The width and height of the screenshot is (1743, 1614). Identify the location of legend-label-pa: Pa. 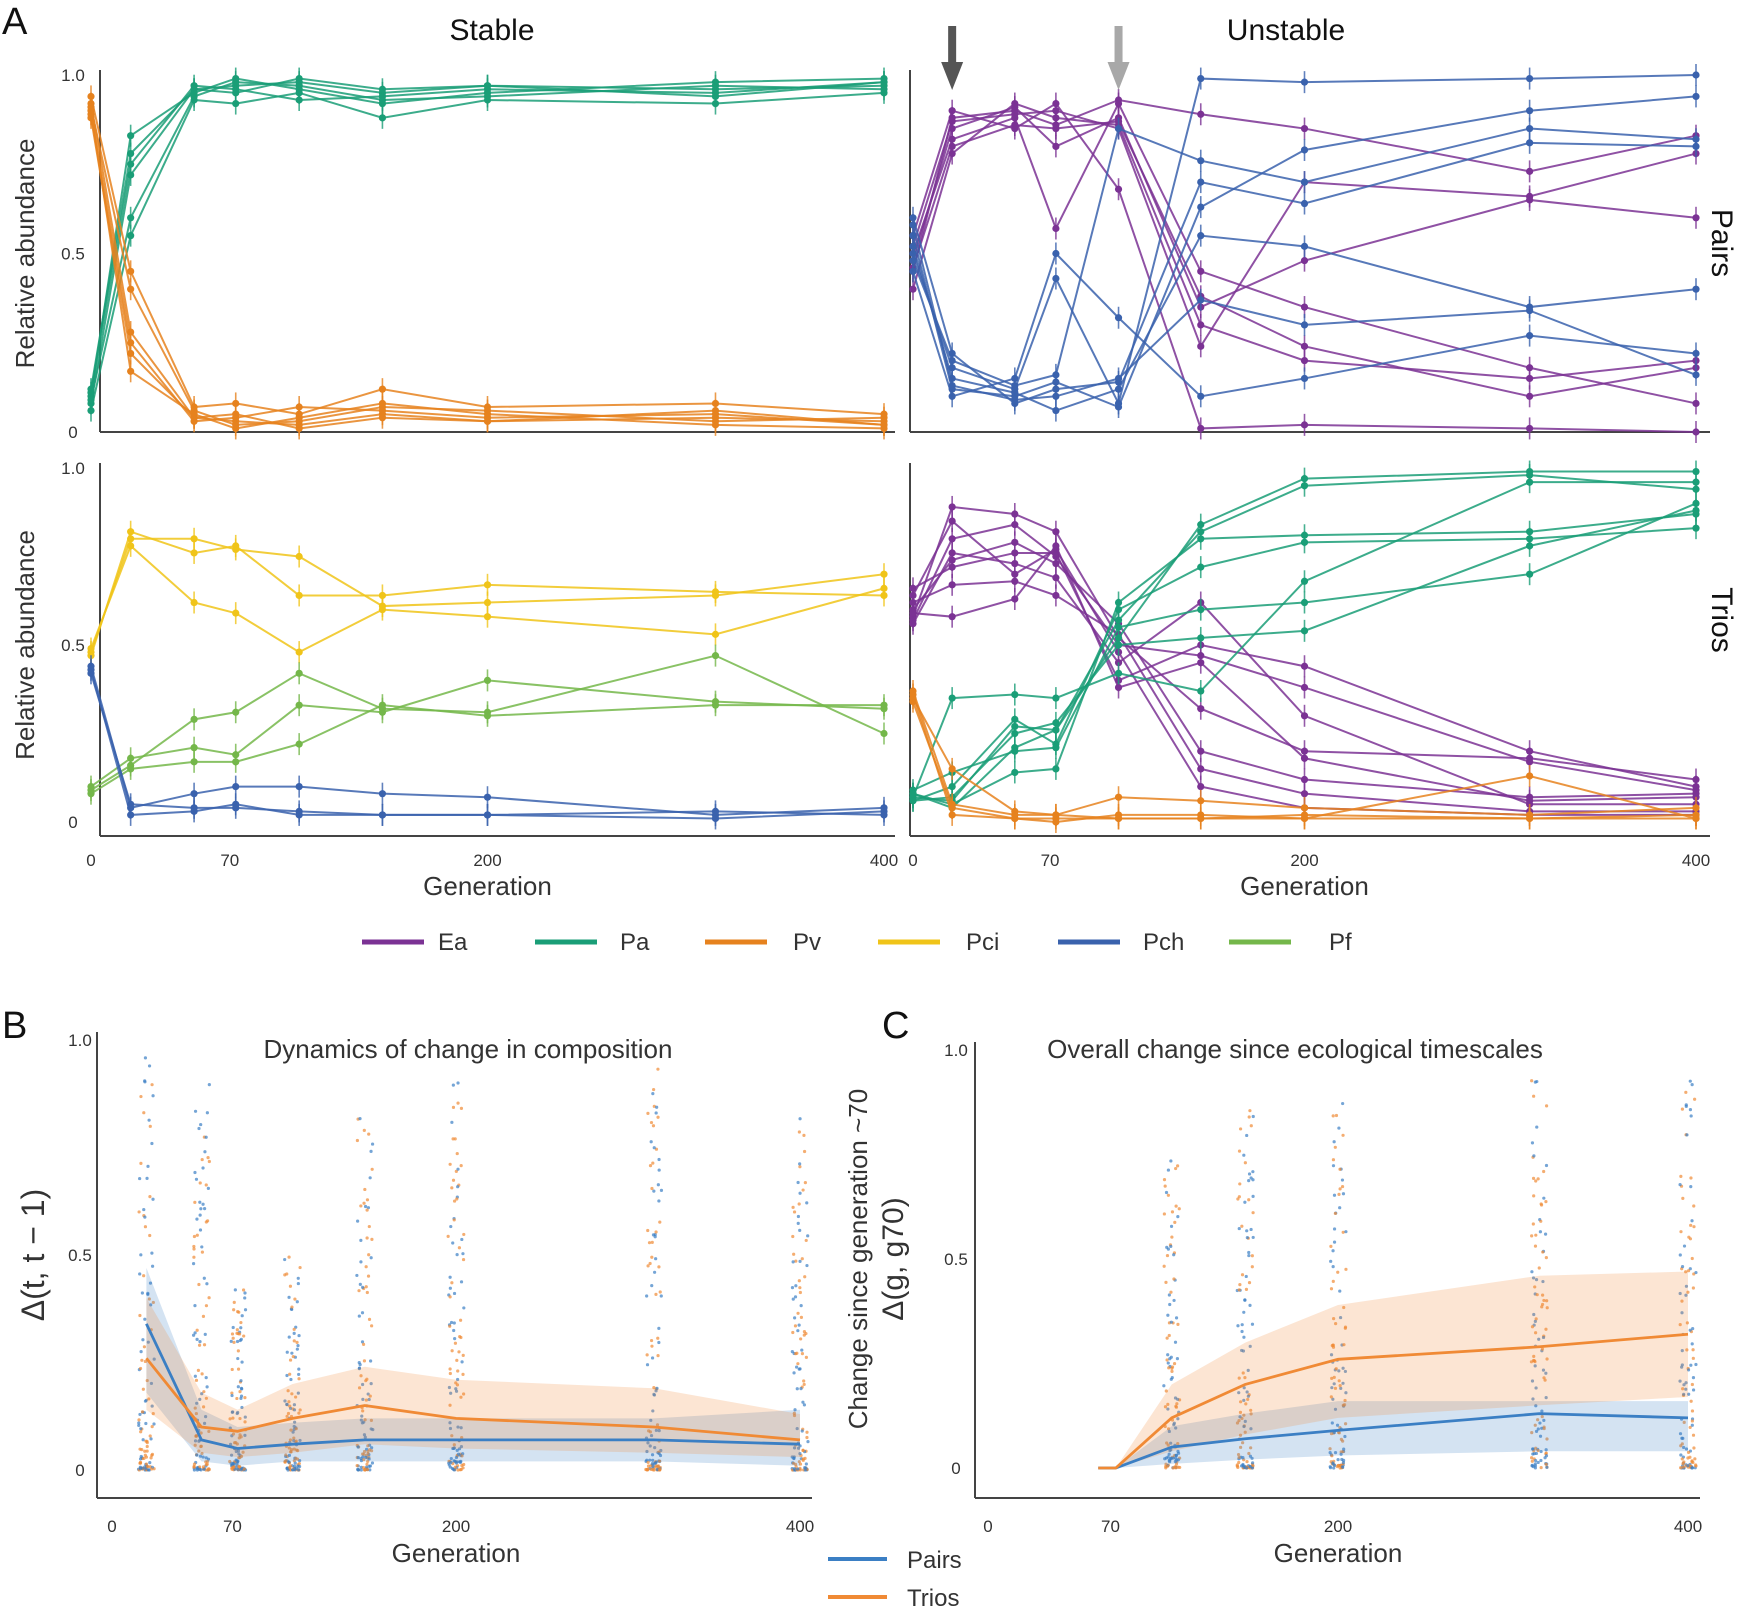
(635, 942).